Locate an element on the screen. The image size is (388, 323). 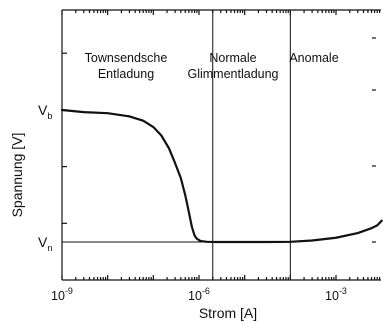
region-label: Entladung is located at coordinates (126, 74).